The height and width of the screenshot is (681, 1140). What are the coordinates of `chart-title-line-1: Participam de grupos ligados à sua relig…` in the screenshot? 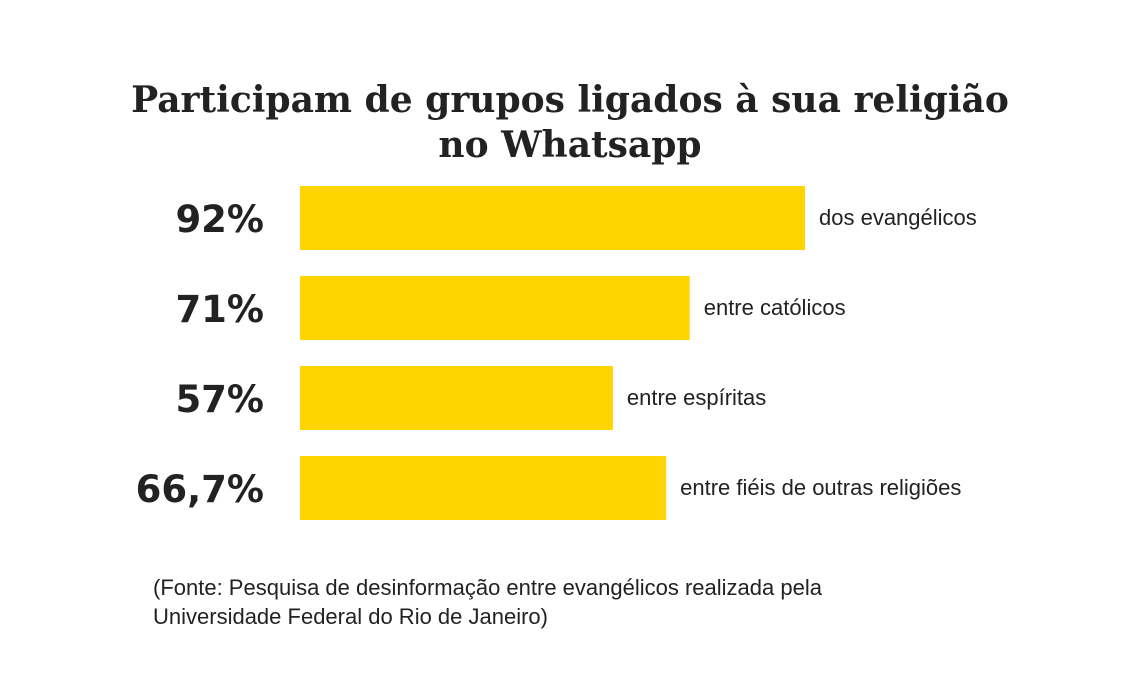 It's located at (570, 100).